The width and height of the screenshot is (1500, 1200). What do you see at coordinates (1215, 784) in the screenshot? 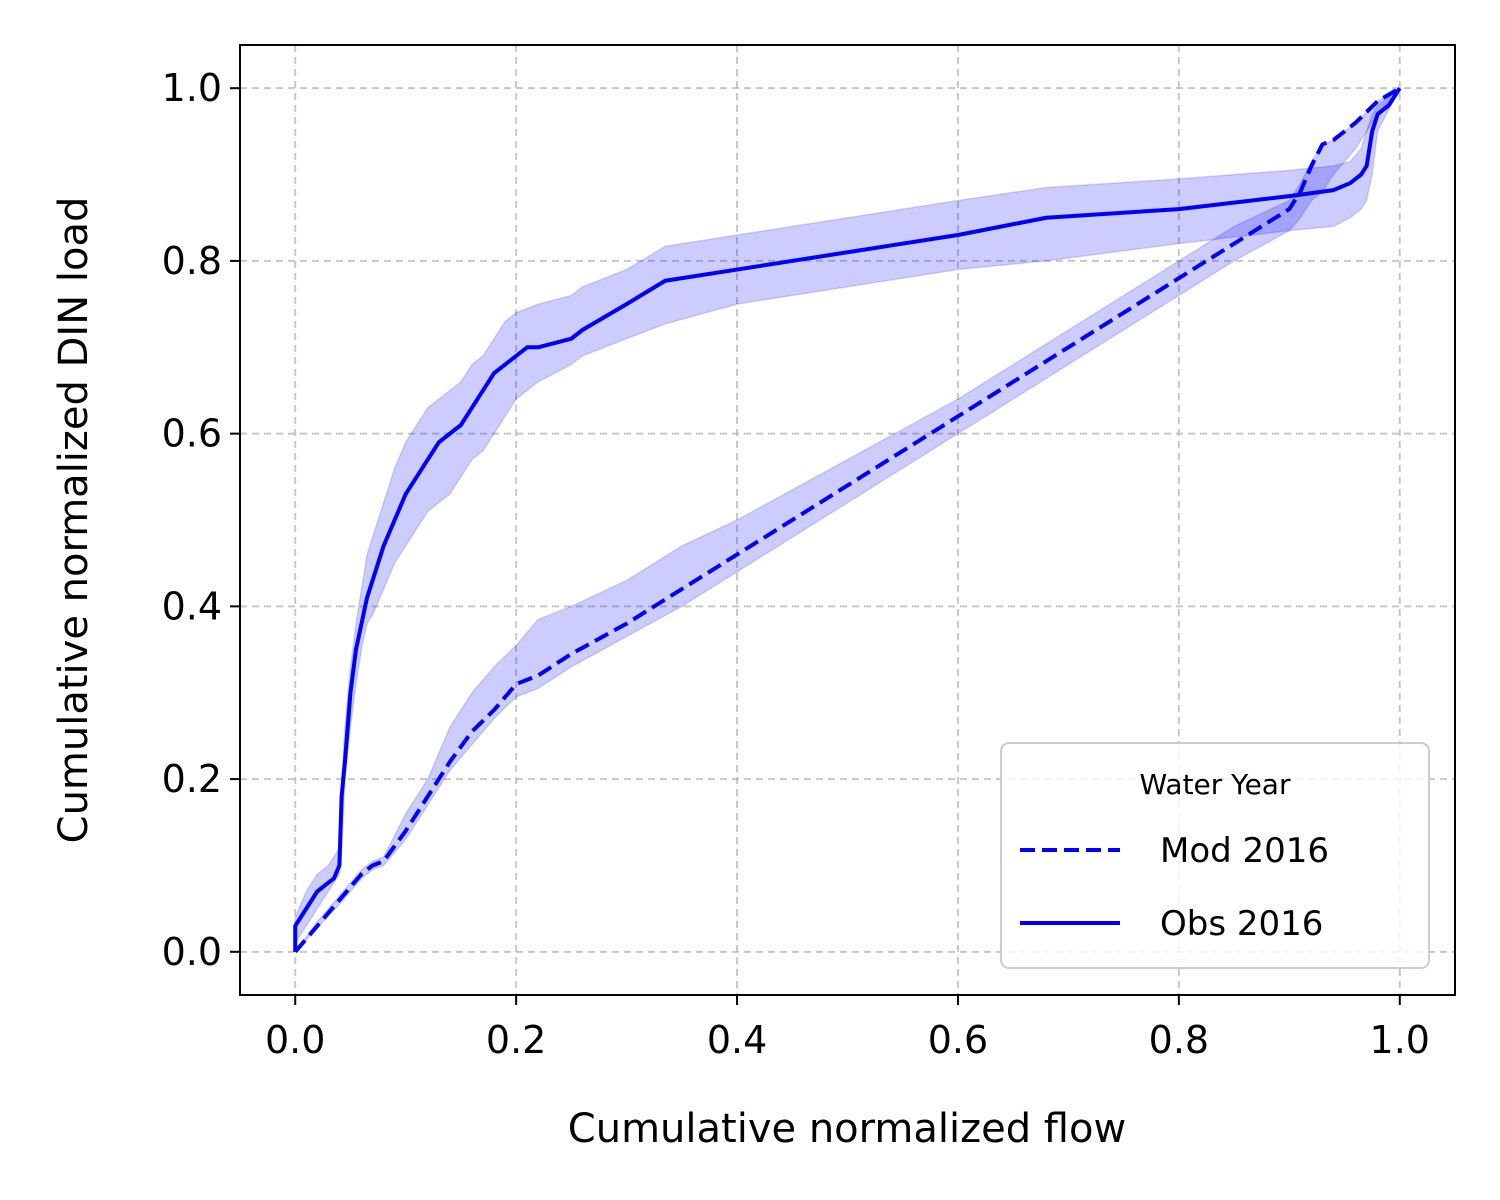
I see `legend-title: Water Year` at bounding box center [1215, 784].